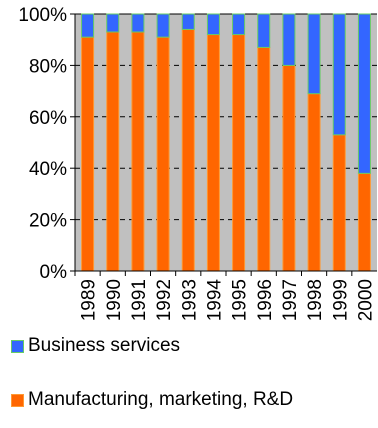 The width and height of the screenshot is (378, 428). Describe the element at coordinates (17, 346) in the screenshot. I see `legend-swatch-business-services` at that location.